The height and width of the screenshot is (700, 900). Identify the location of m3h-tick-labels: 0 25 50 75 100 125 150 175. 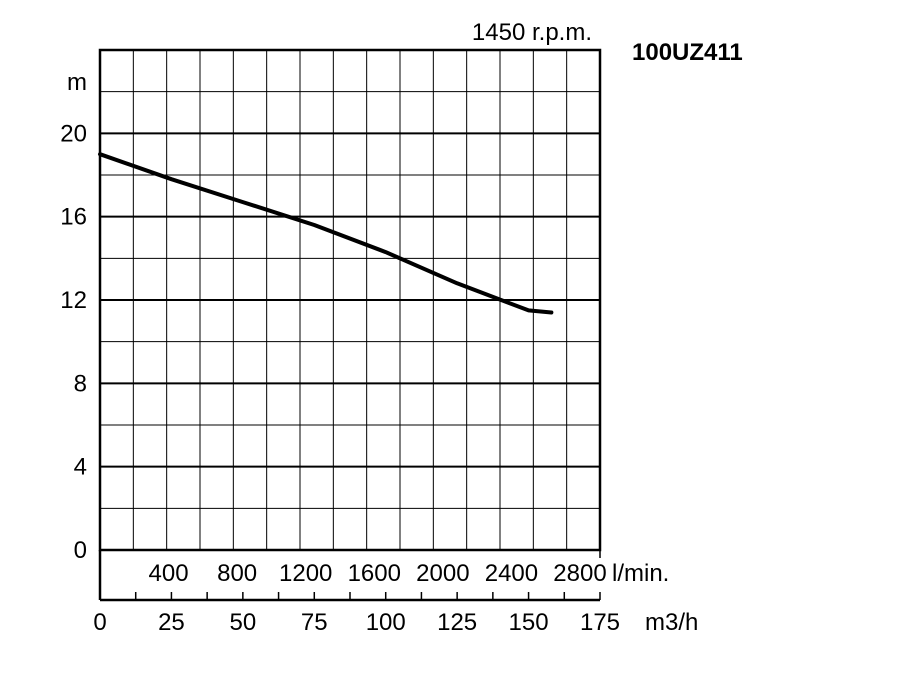
(356, 622).